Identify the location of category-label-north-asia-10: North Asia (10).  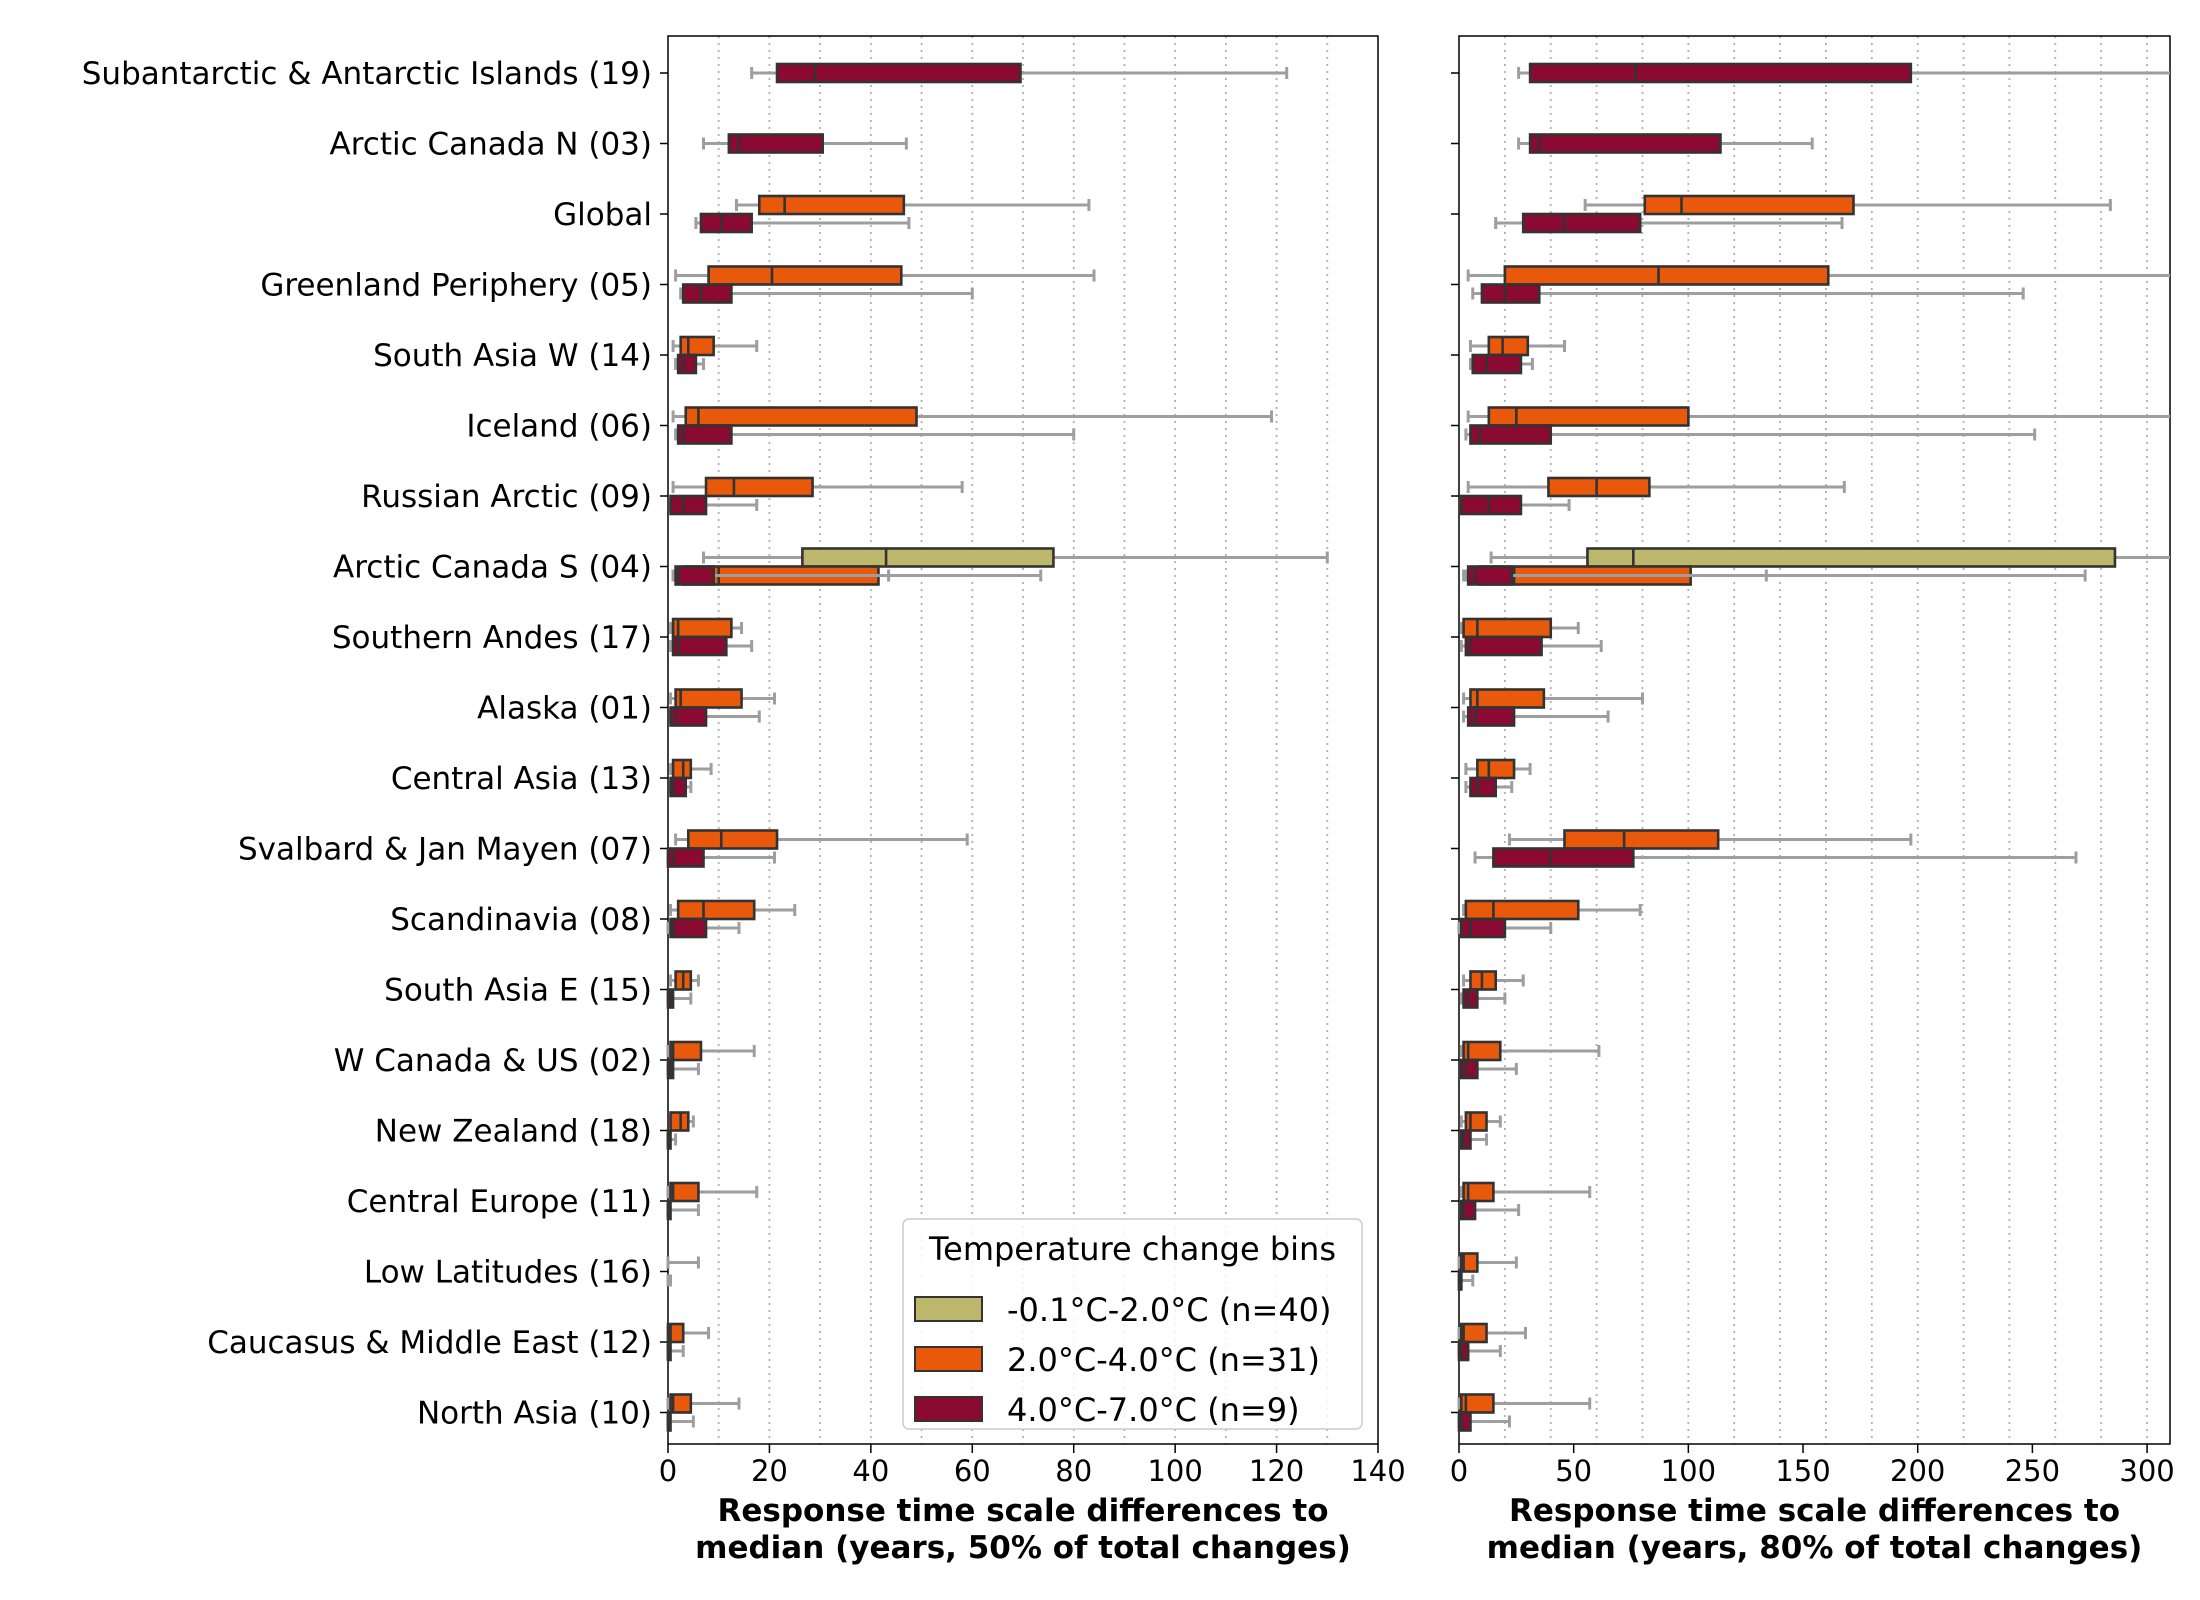
(534, 1414).